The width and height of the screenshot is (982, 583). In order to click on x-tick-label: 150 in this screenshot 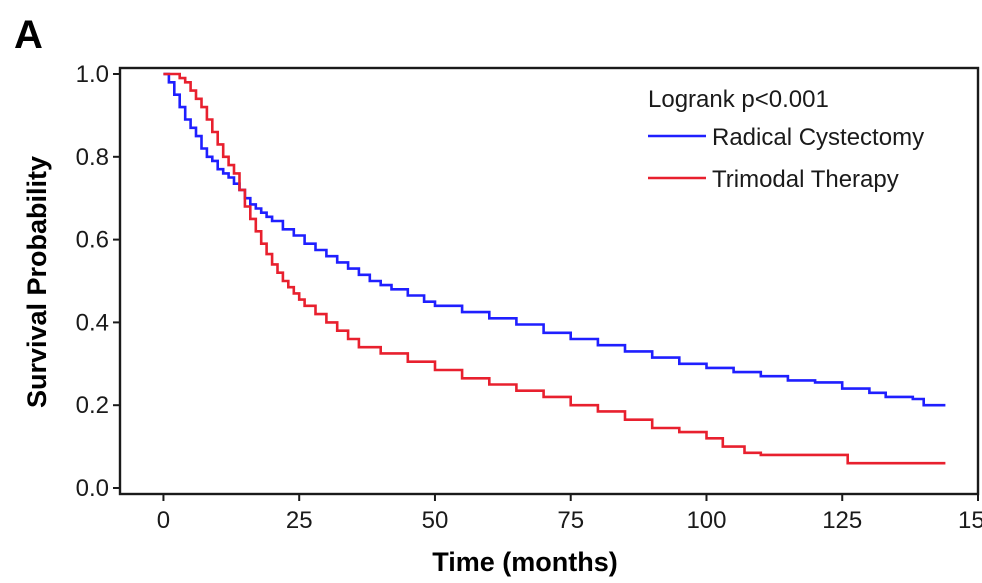, I will do `click(970, 520)`.